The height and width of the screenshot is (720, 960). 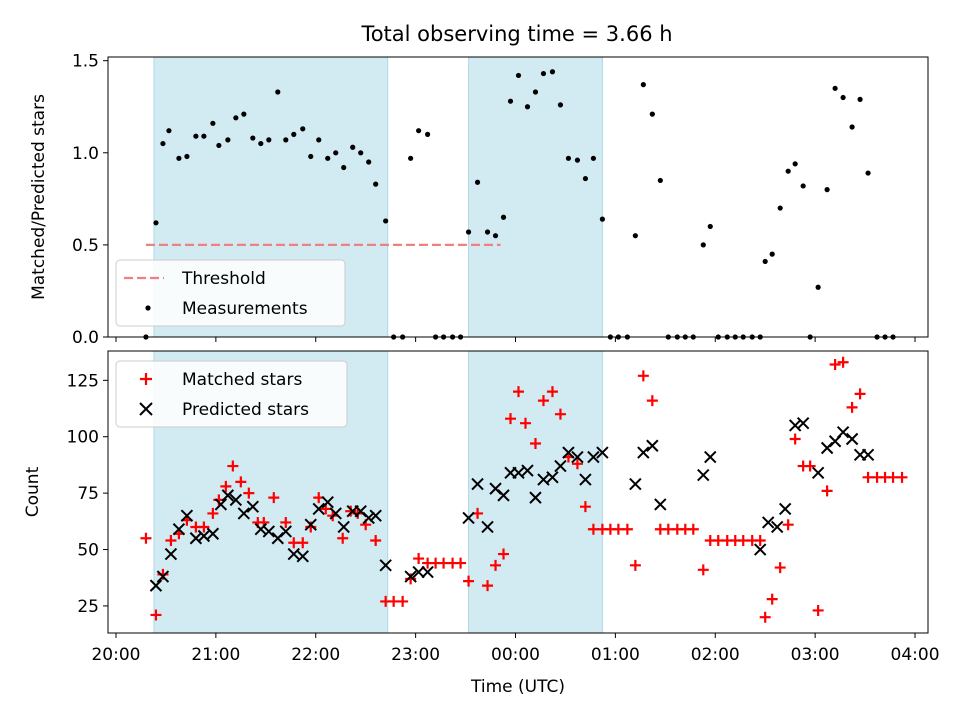 What do you see at coordinates (517, 687) in the screenshot?
I see `x-axis-label: Time (UTC)` at bounding box center [517, 687].